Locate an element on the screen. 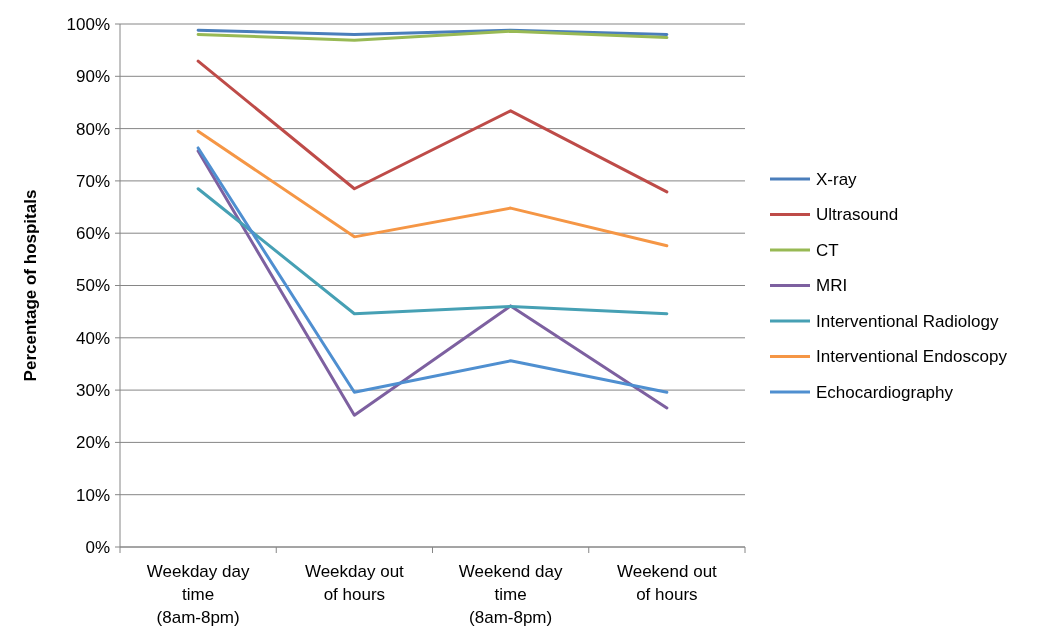 The image size is (1048, 627). y-tick-label: 80% is located at coordinates (92, 129).